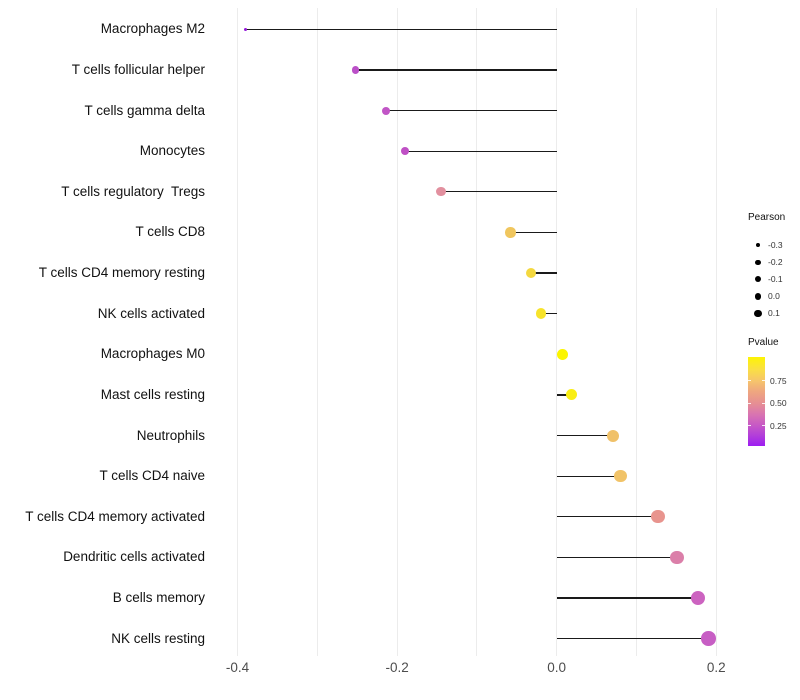 This screenshot has width=800, height=700. I want to click on category-label: Mast cells resting, so click(152, 394).